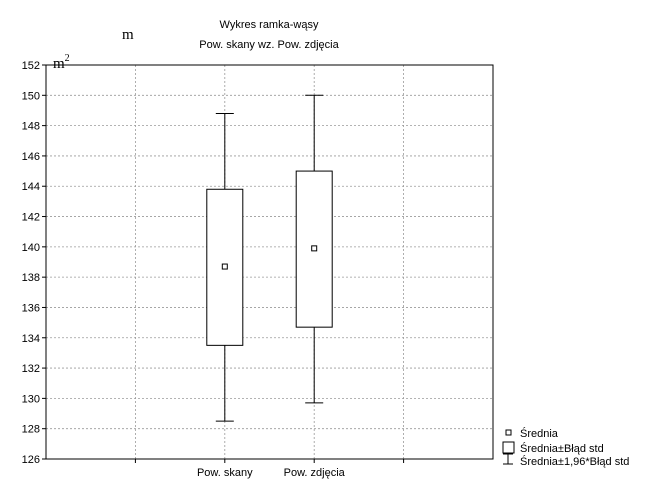 Image resolution: width=646 pixels, height=486 pixels. What do you see at coordinates (31, 187) in the screenshot?
I see `y-tick-label: 144` at bounding box center [31, 187].